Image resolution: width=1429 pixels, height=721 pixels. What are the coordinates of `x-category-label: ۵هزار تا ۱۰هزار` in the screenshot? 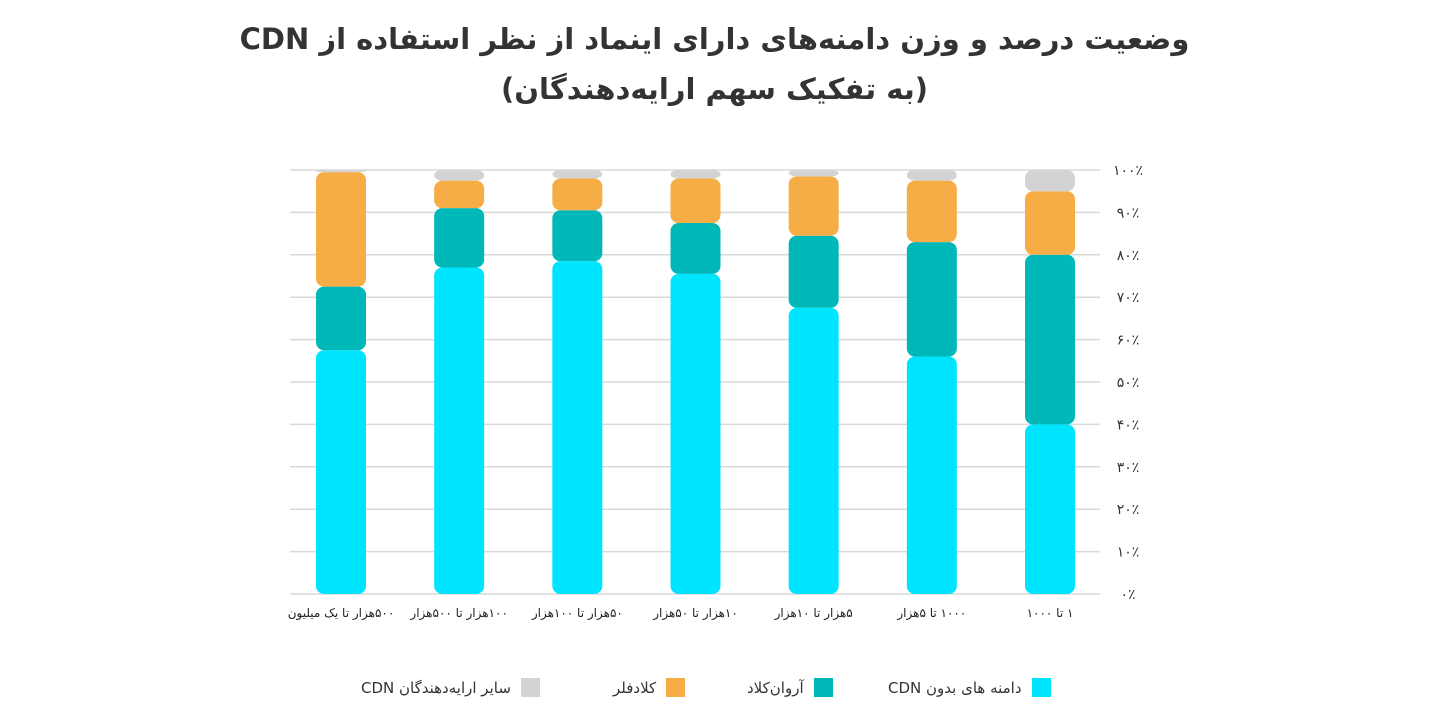 It's located at (813, 613).